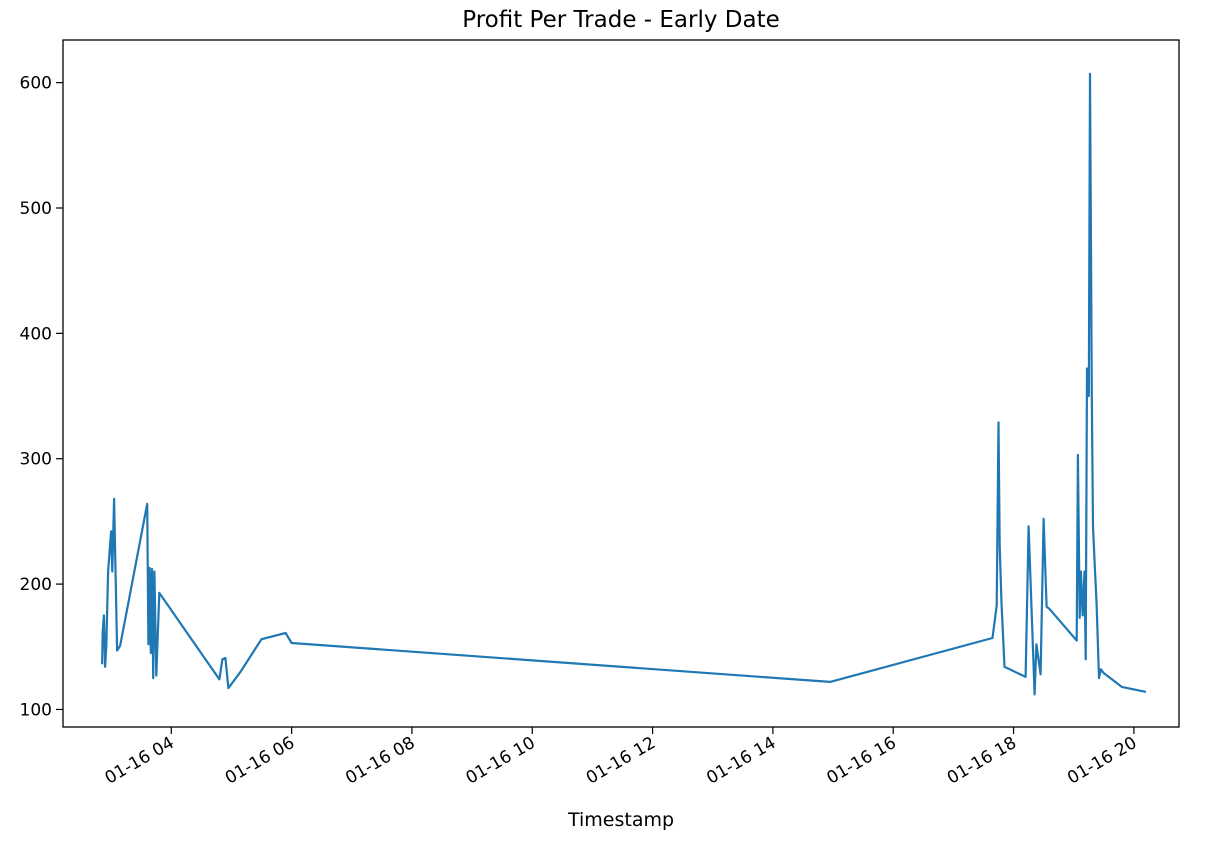 Image resolution: width=1210 pixels, height=842 pixels. I want to click on y-tick-label: 300, so click(36, 460).